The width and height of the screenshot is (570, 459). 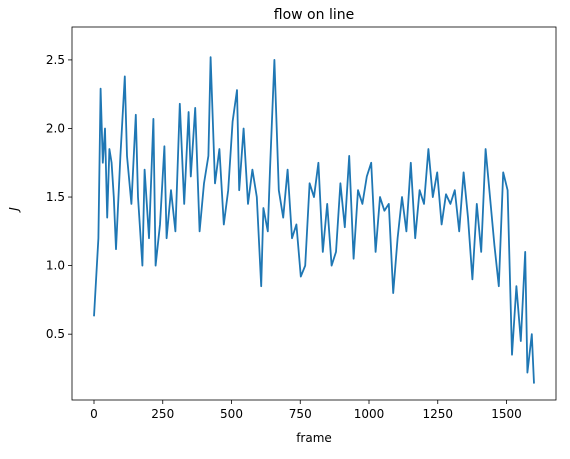 What do you see at coordinates (55, 334) in the screenshot?
I see `y-tick-label: 0.5` at bounding box center [55, 334].